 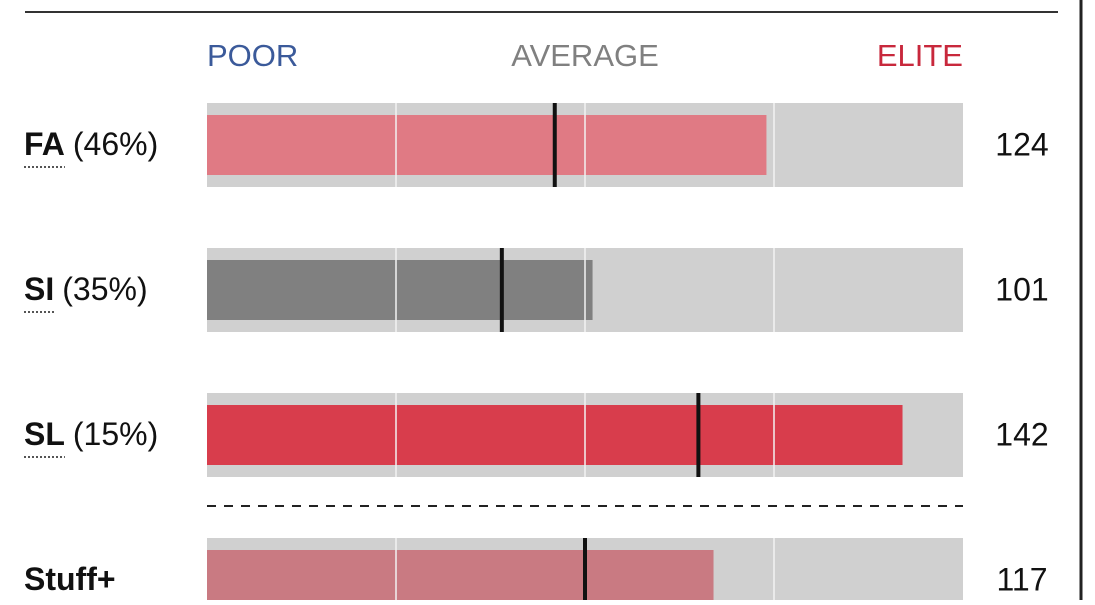 I want to click on value-label: 101, so click(x=1021, y=289).